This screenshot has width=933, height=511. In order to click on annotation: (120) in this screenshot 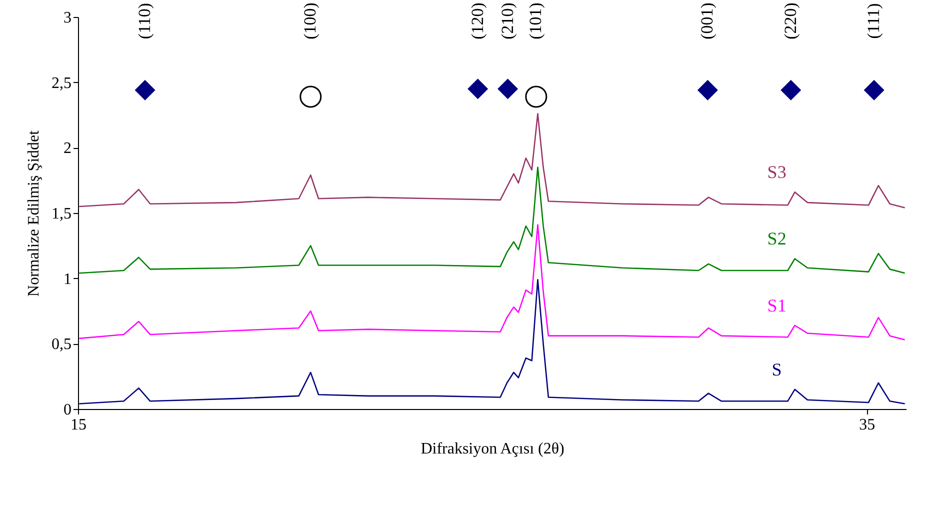, I will do `click(477, 21)`.